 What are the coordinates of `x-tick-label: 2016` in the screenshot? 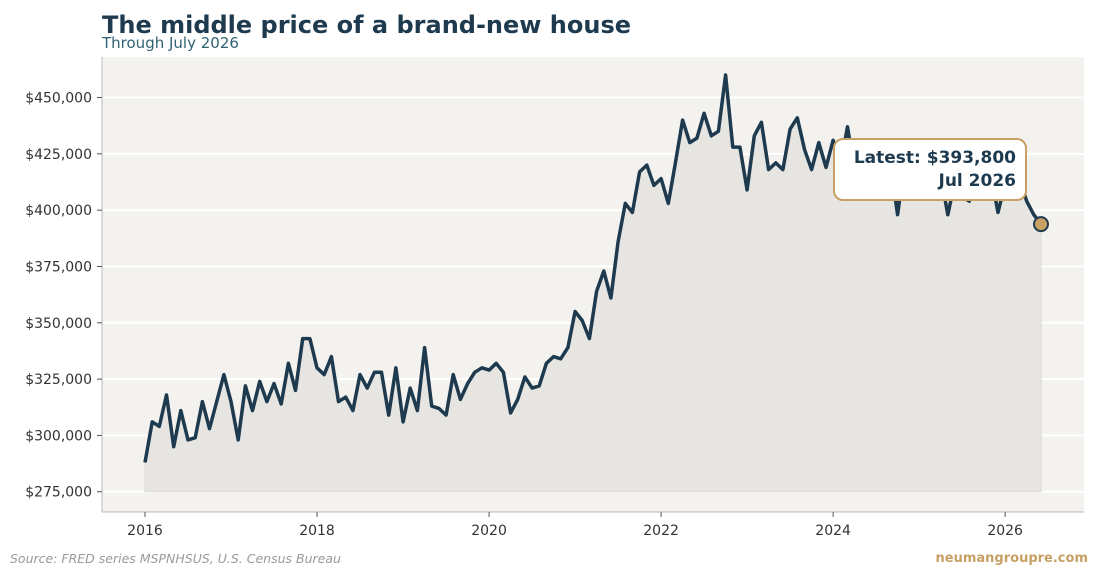 It's located at (145, 531).